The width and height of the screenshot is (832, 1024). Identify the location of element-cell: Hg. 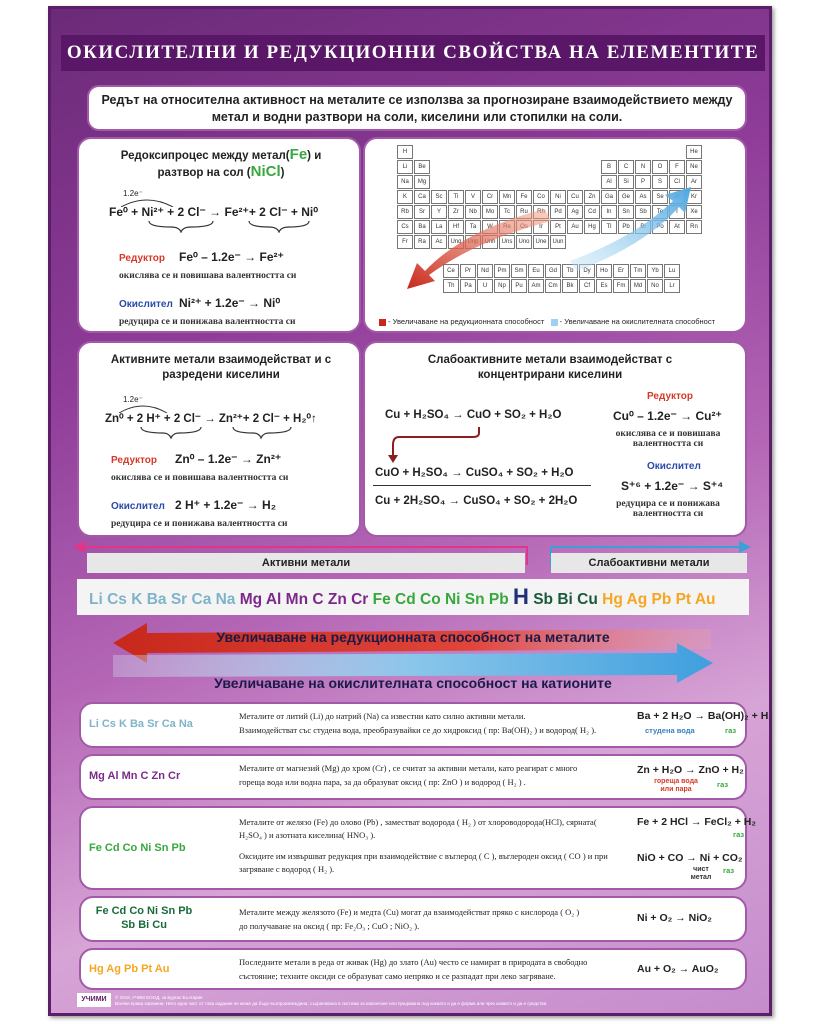
(592, 227).